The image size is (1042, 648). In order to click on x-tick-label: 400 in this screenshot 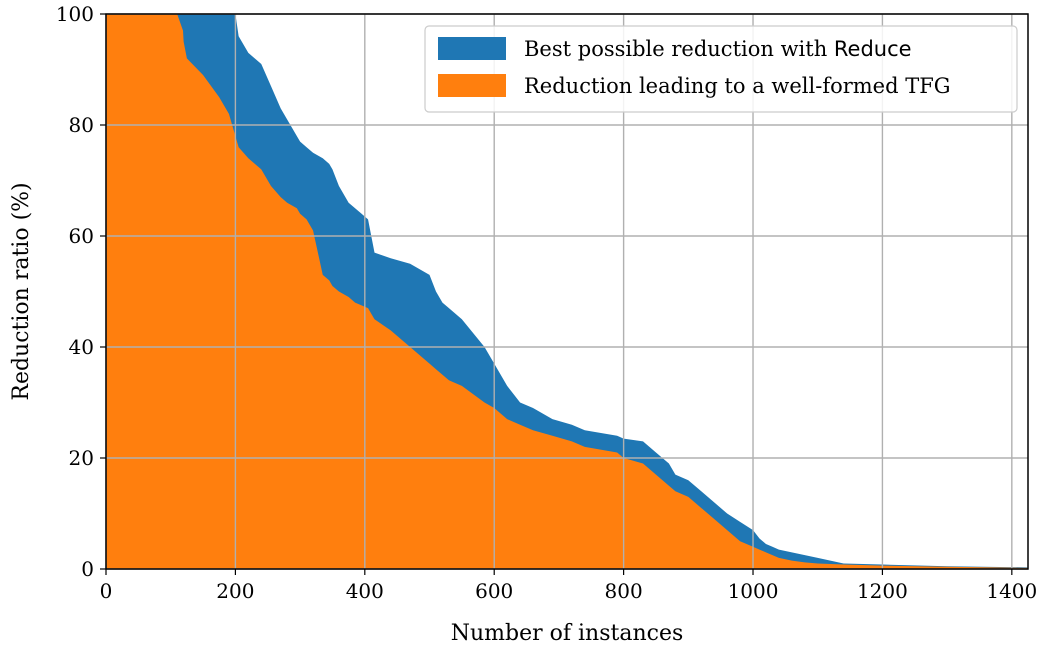, I will do `click(365, 591)`.